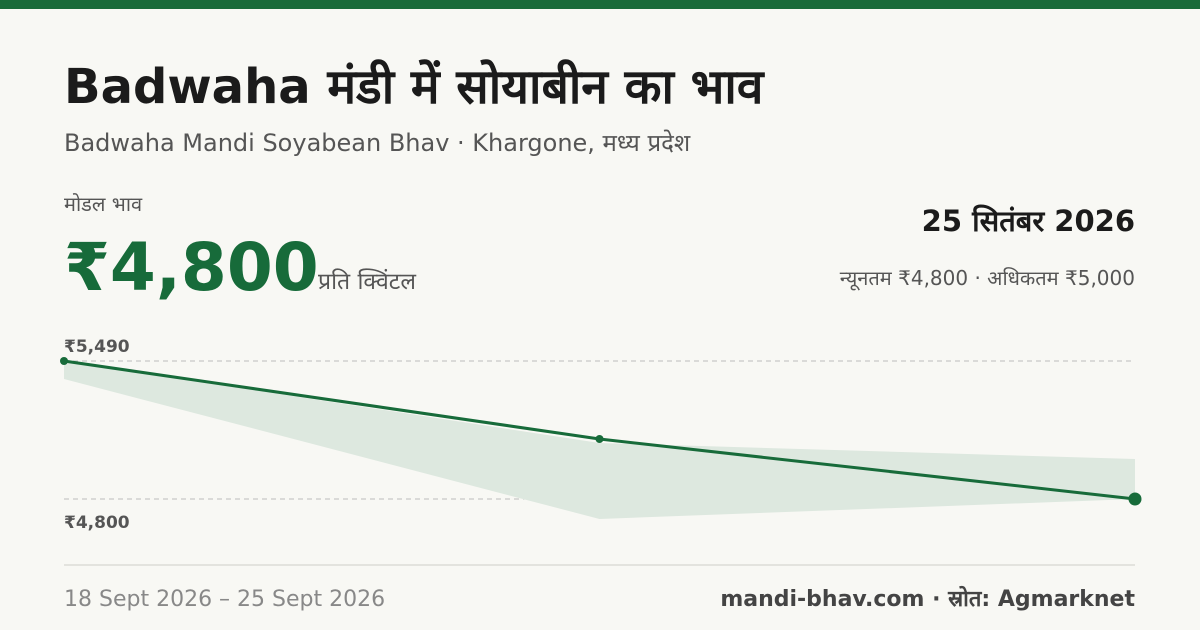 This screenshot has width=1200, height=630. Describe the element at coordinates (97, 523) in the screenshot. I see `y-tick-label: ₹4,800` at that location.